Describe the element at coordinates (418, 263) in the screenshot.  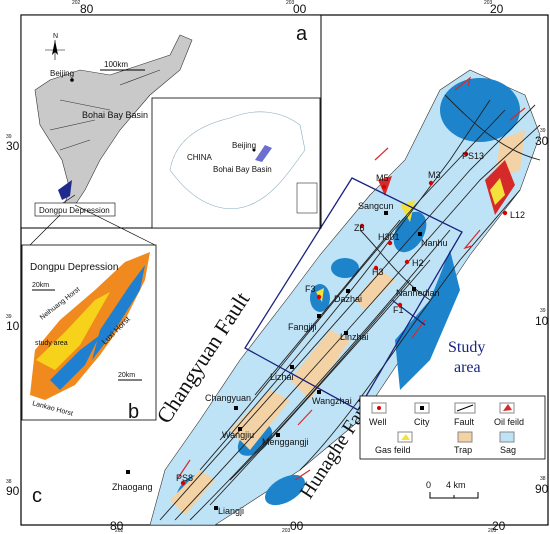
I see `place-label: H2` at that location.